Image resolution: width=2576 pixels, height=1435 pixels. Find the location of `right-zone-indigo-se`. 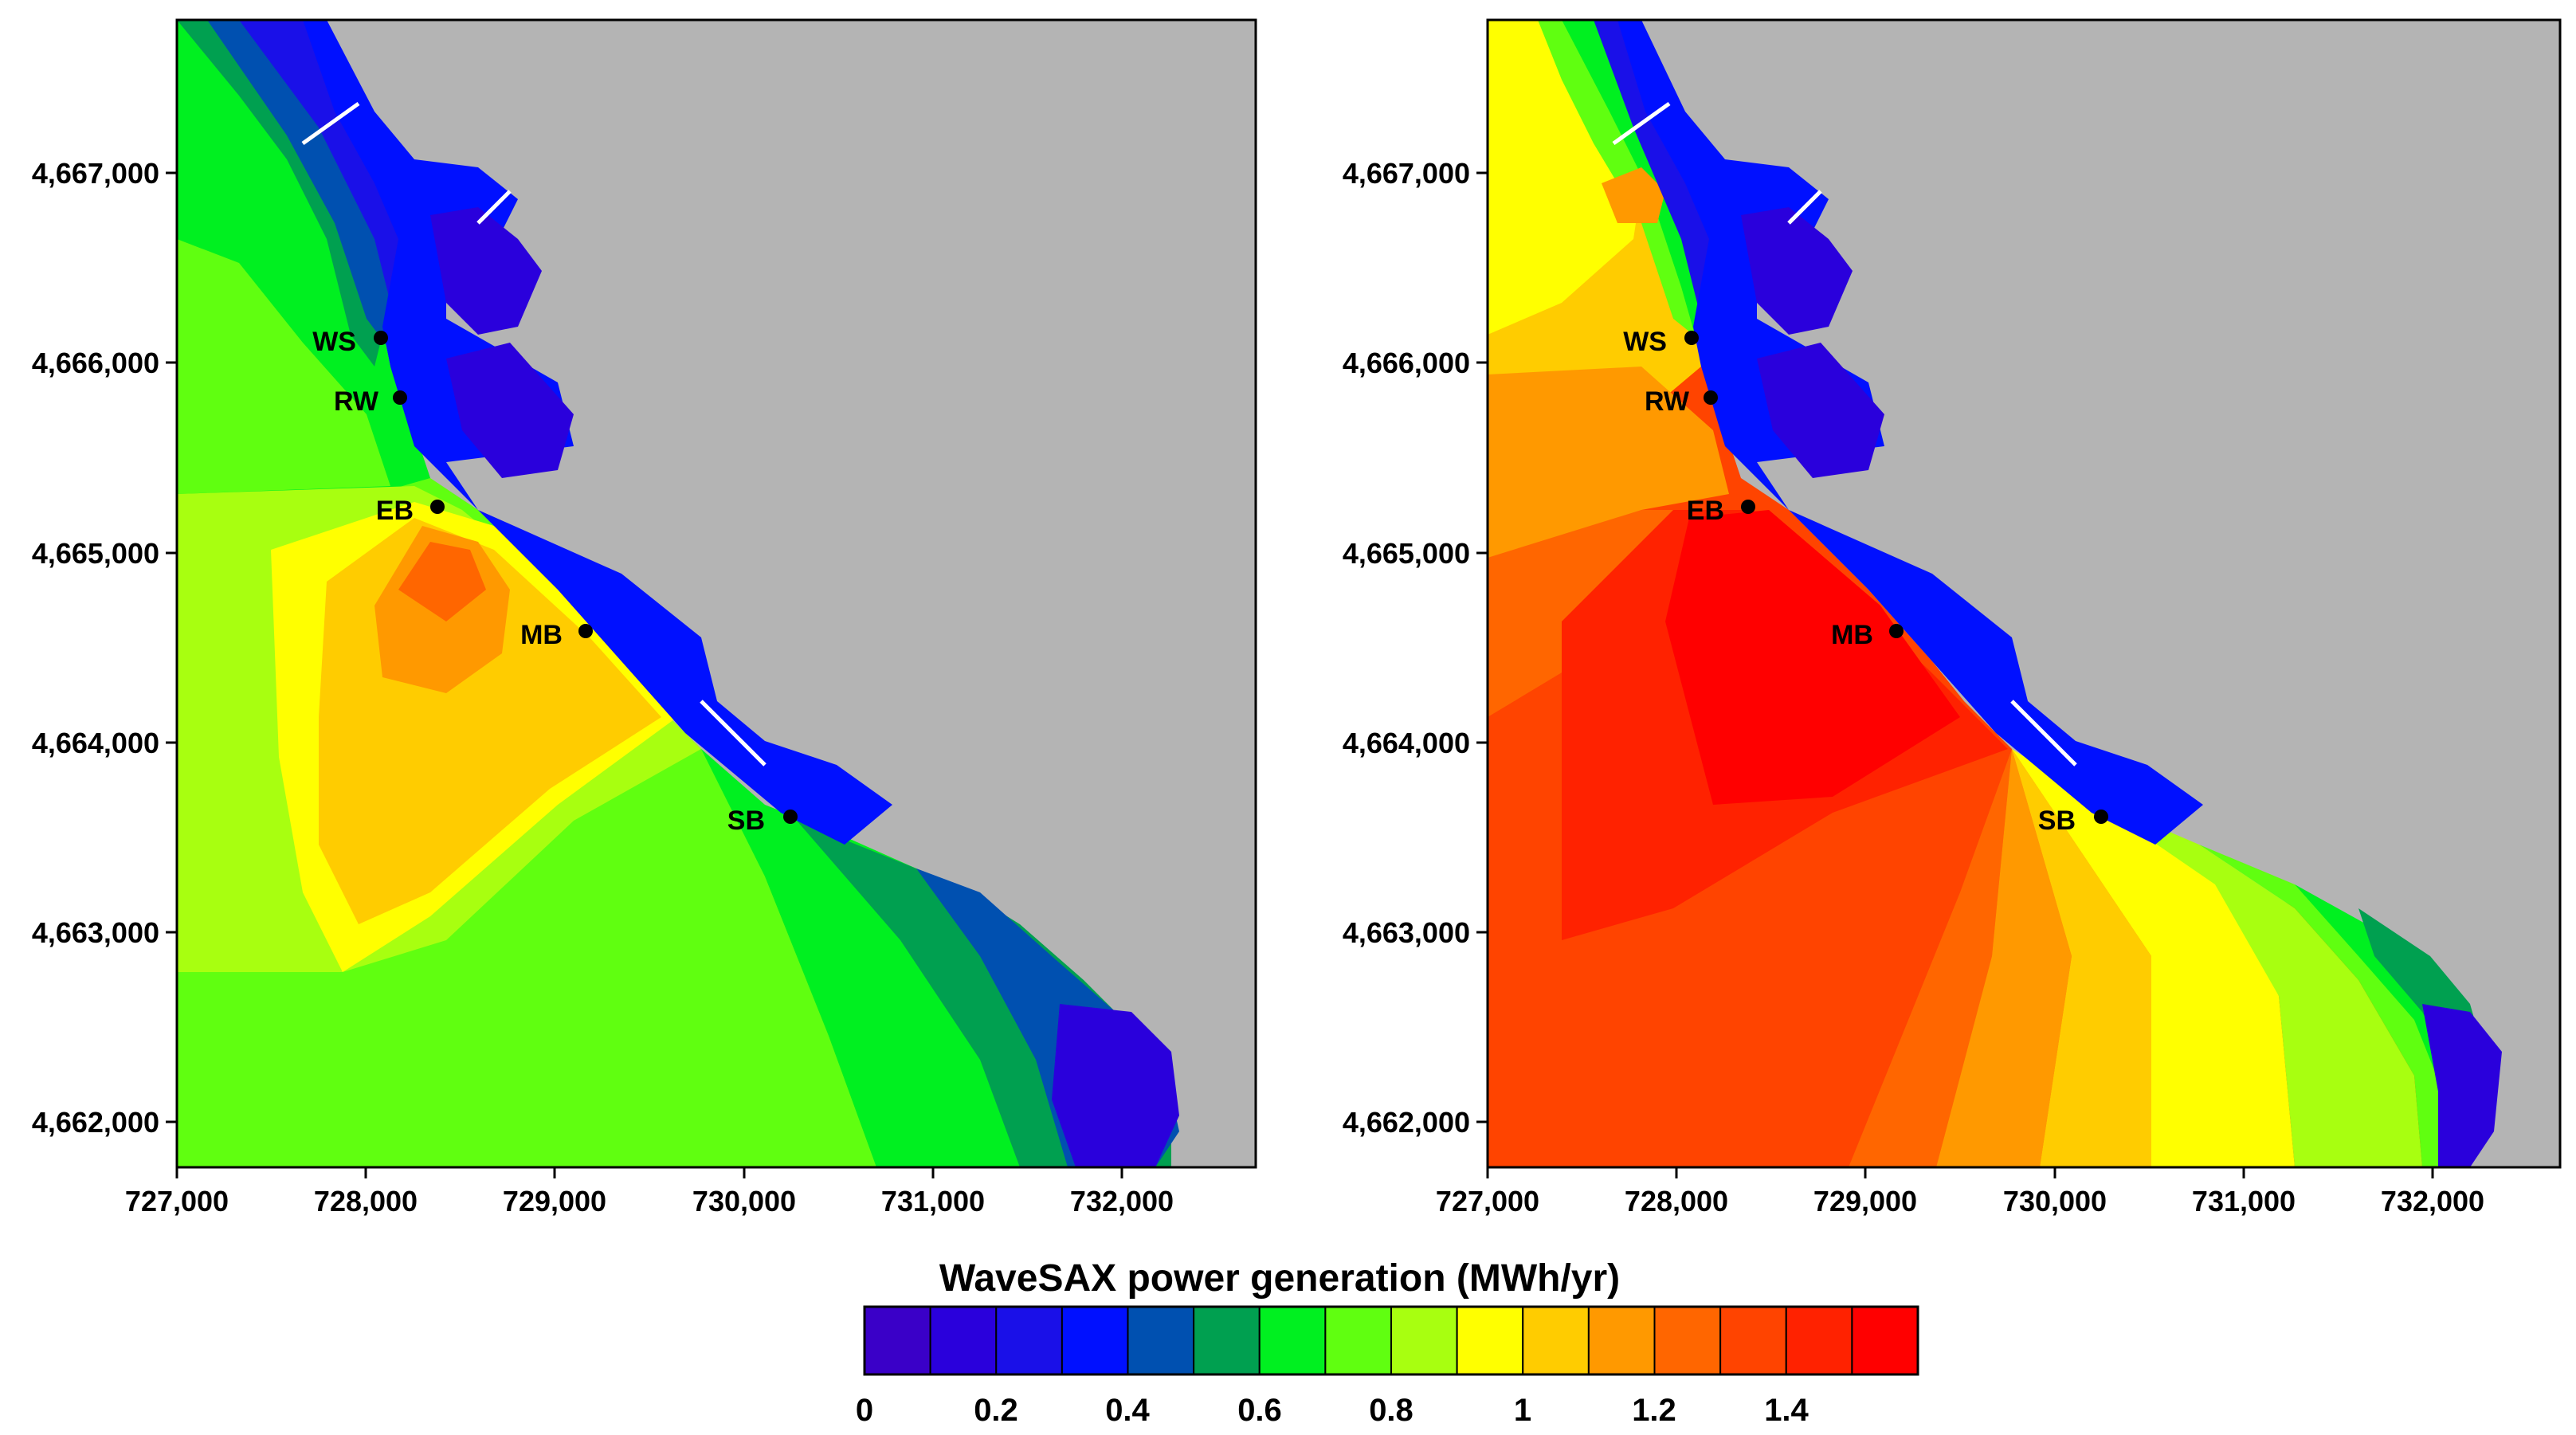

right-zone-indigo-se is located at coordinates (2462, 1085).